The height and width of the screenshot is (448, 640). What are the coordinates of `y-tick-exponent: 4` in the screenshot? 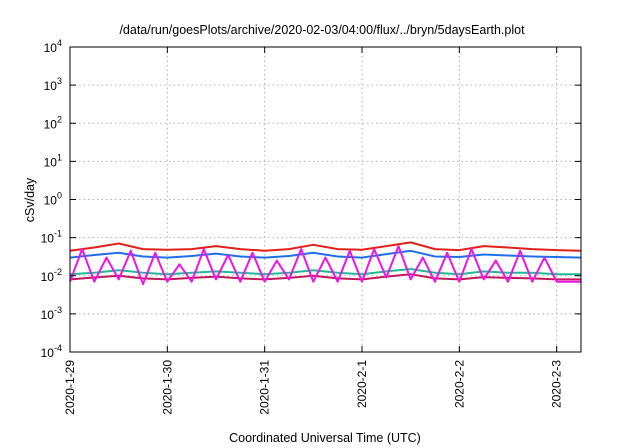 It's located at (59, 43).